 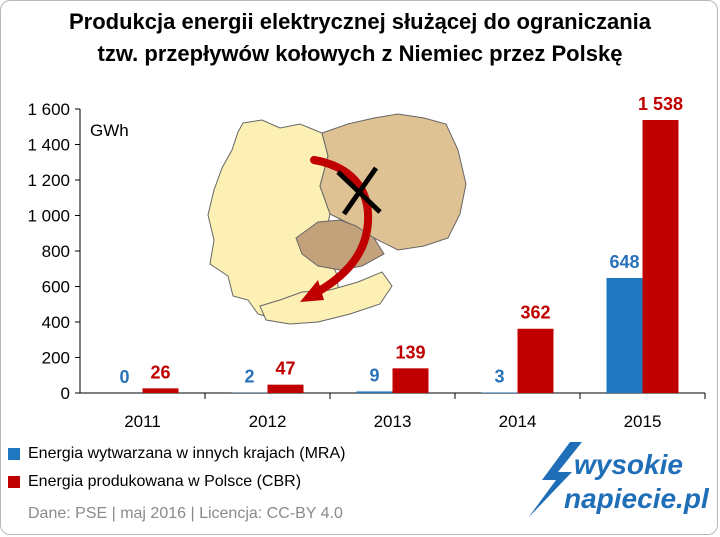 What do you see at coordinates (326, 298) in the screenshot?
I see `map-austria` at bounding box center [326, 298].